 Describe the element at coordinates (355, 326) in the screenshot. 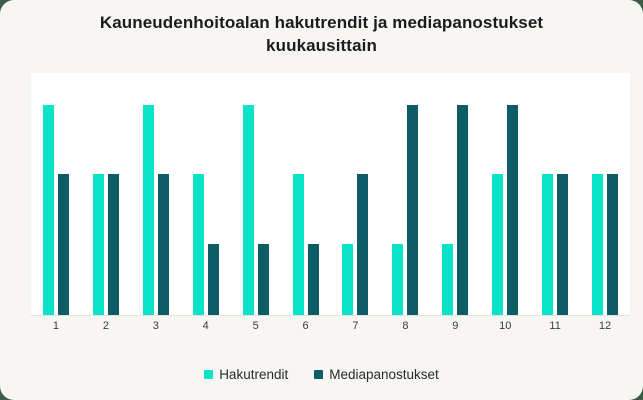

I see `x-tick-label-7: 7` at that location.